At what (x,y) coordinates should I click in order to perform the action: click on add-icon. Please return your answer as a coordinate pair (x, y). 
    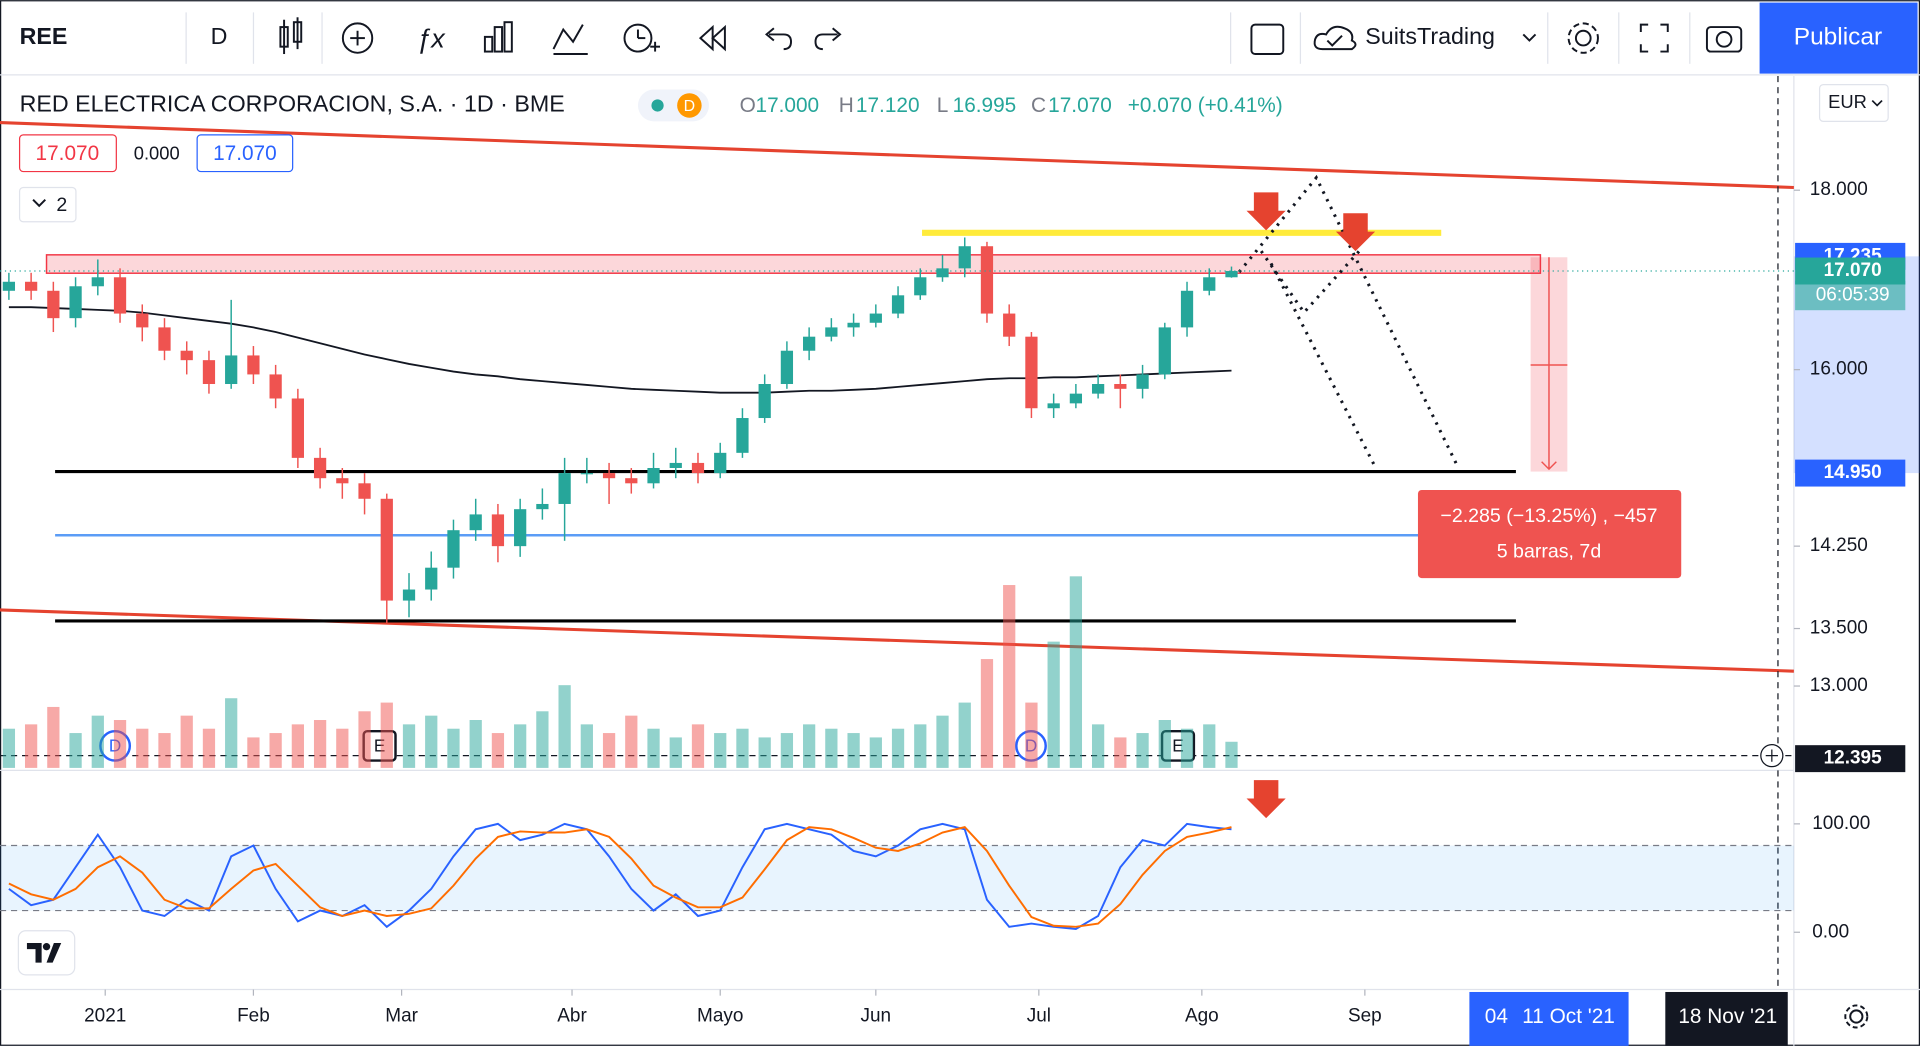
    Looking at the image, I should click on (357, 38).